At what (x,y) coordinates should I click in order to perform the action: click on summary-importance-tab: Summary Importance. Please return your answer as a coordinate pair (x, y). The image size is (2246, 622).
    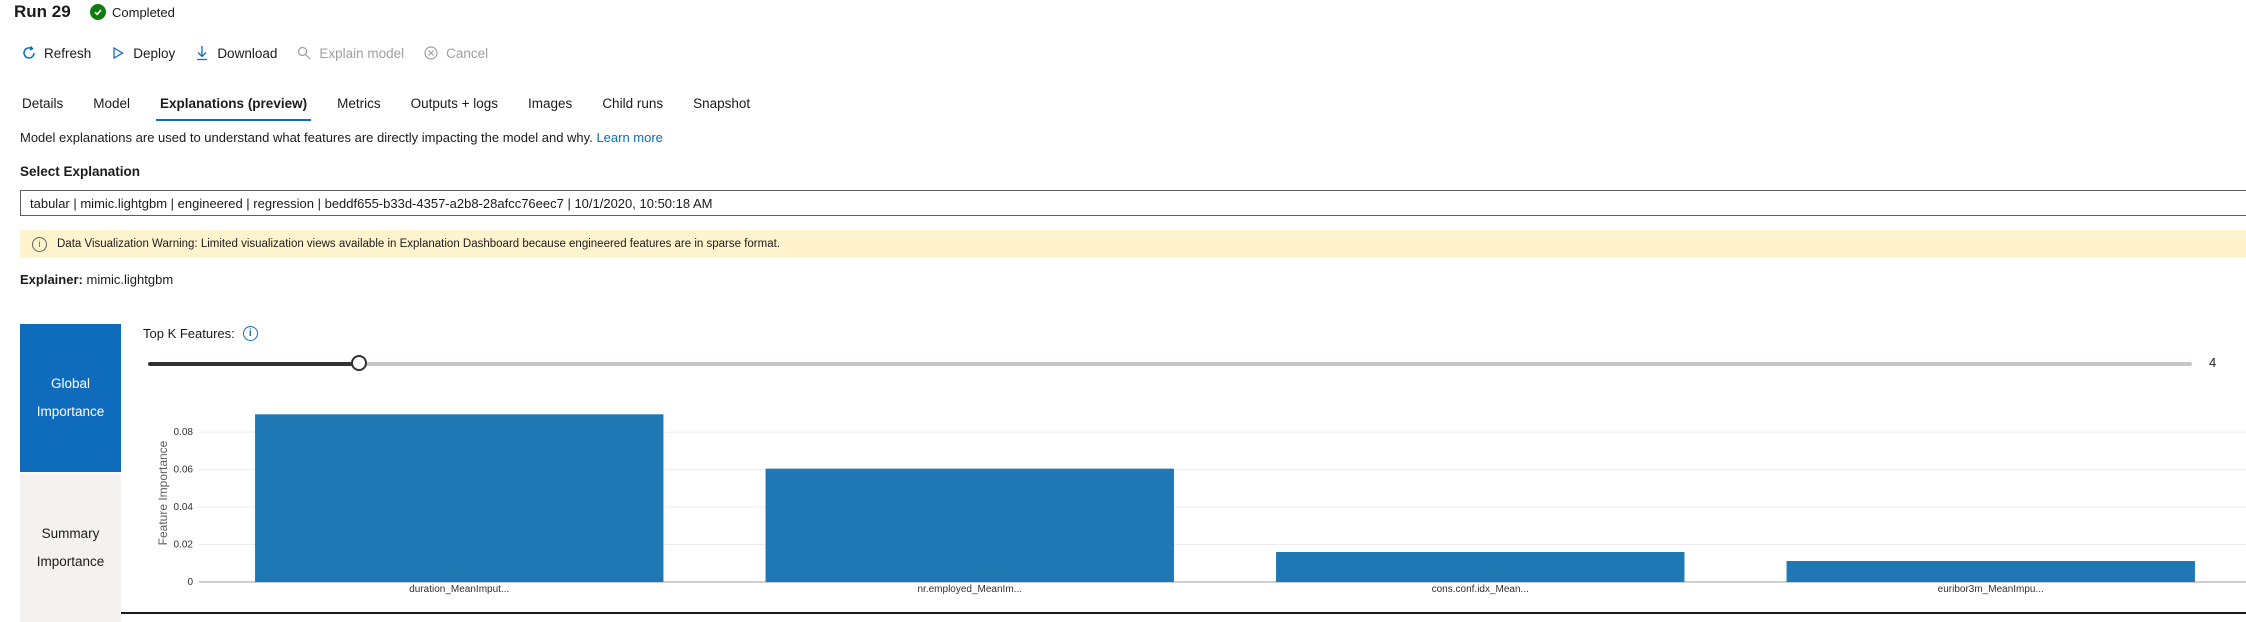
    Looking at the image, I should click on (70, 548).